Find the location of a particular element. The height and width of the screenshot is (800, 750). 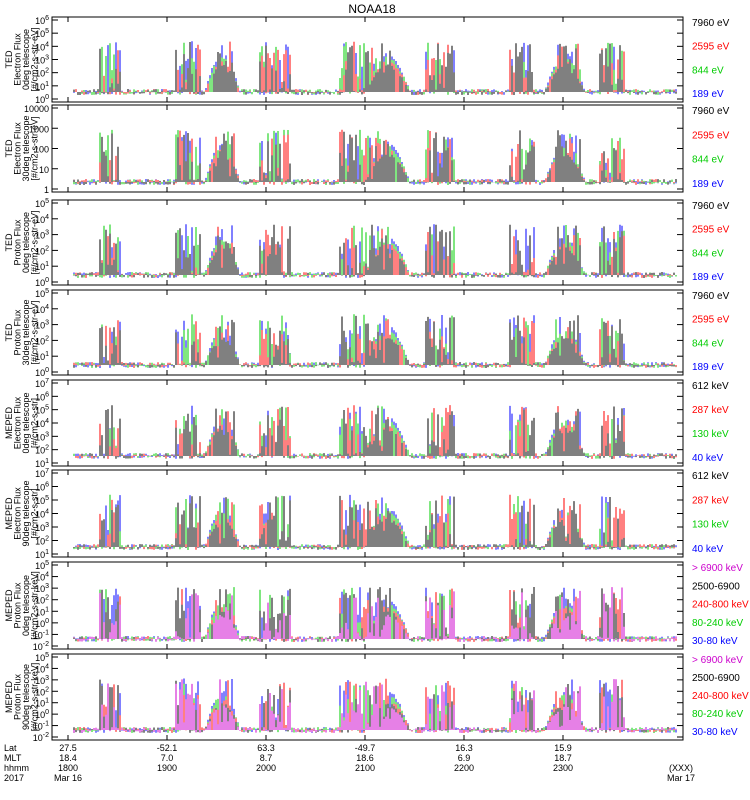

legend-entry: > 6900 keV is located at coordinates (717, 660).